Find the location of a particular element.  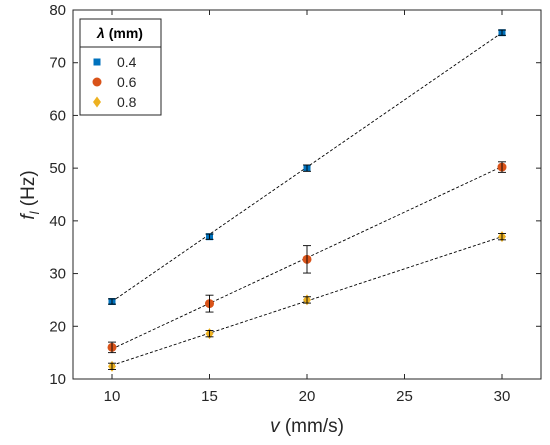

x-axis-label: v (mm/s) is located at coordinates (307, 426).